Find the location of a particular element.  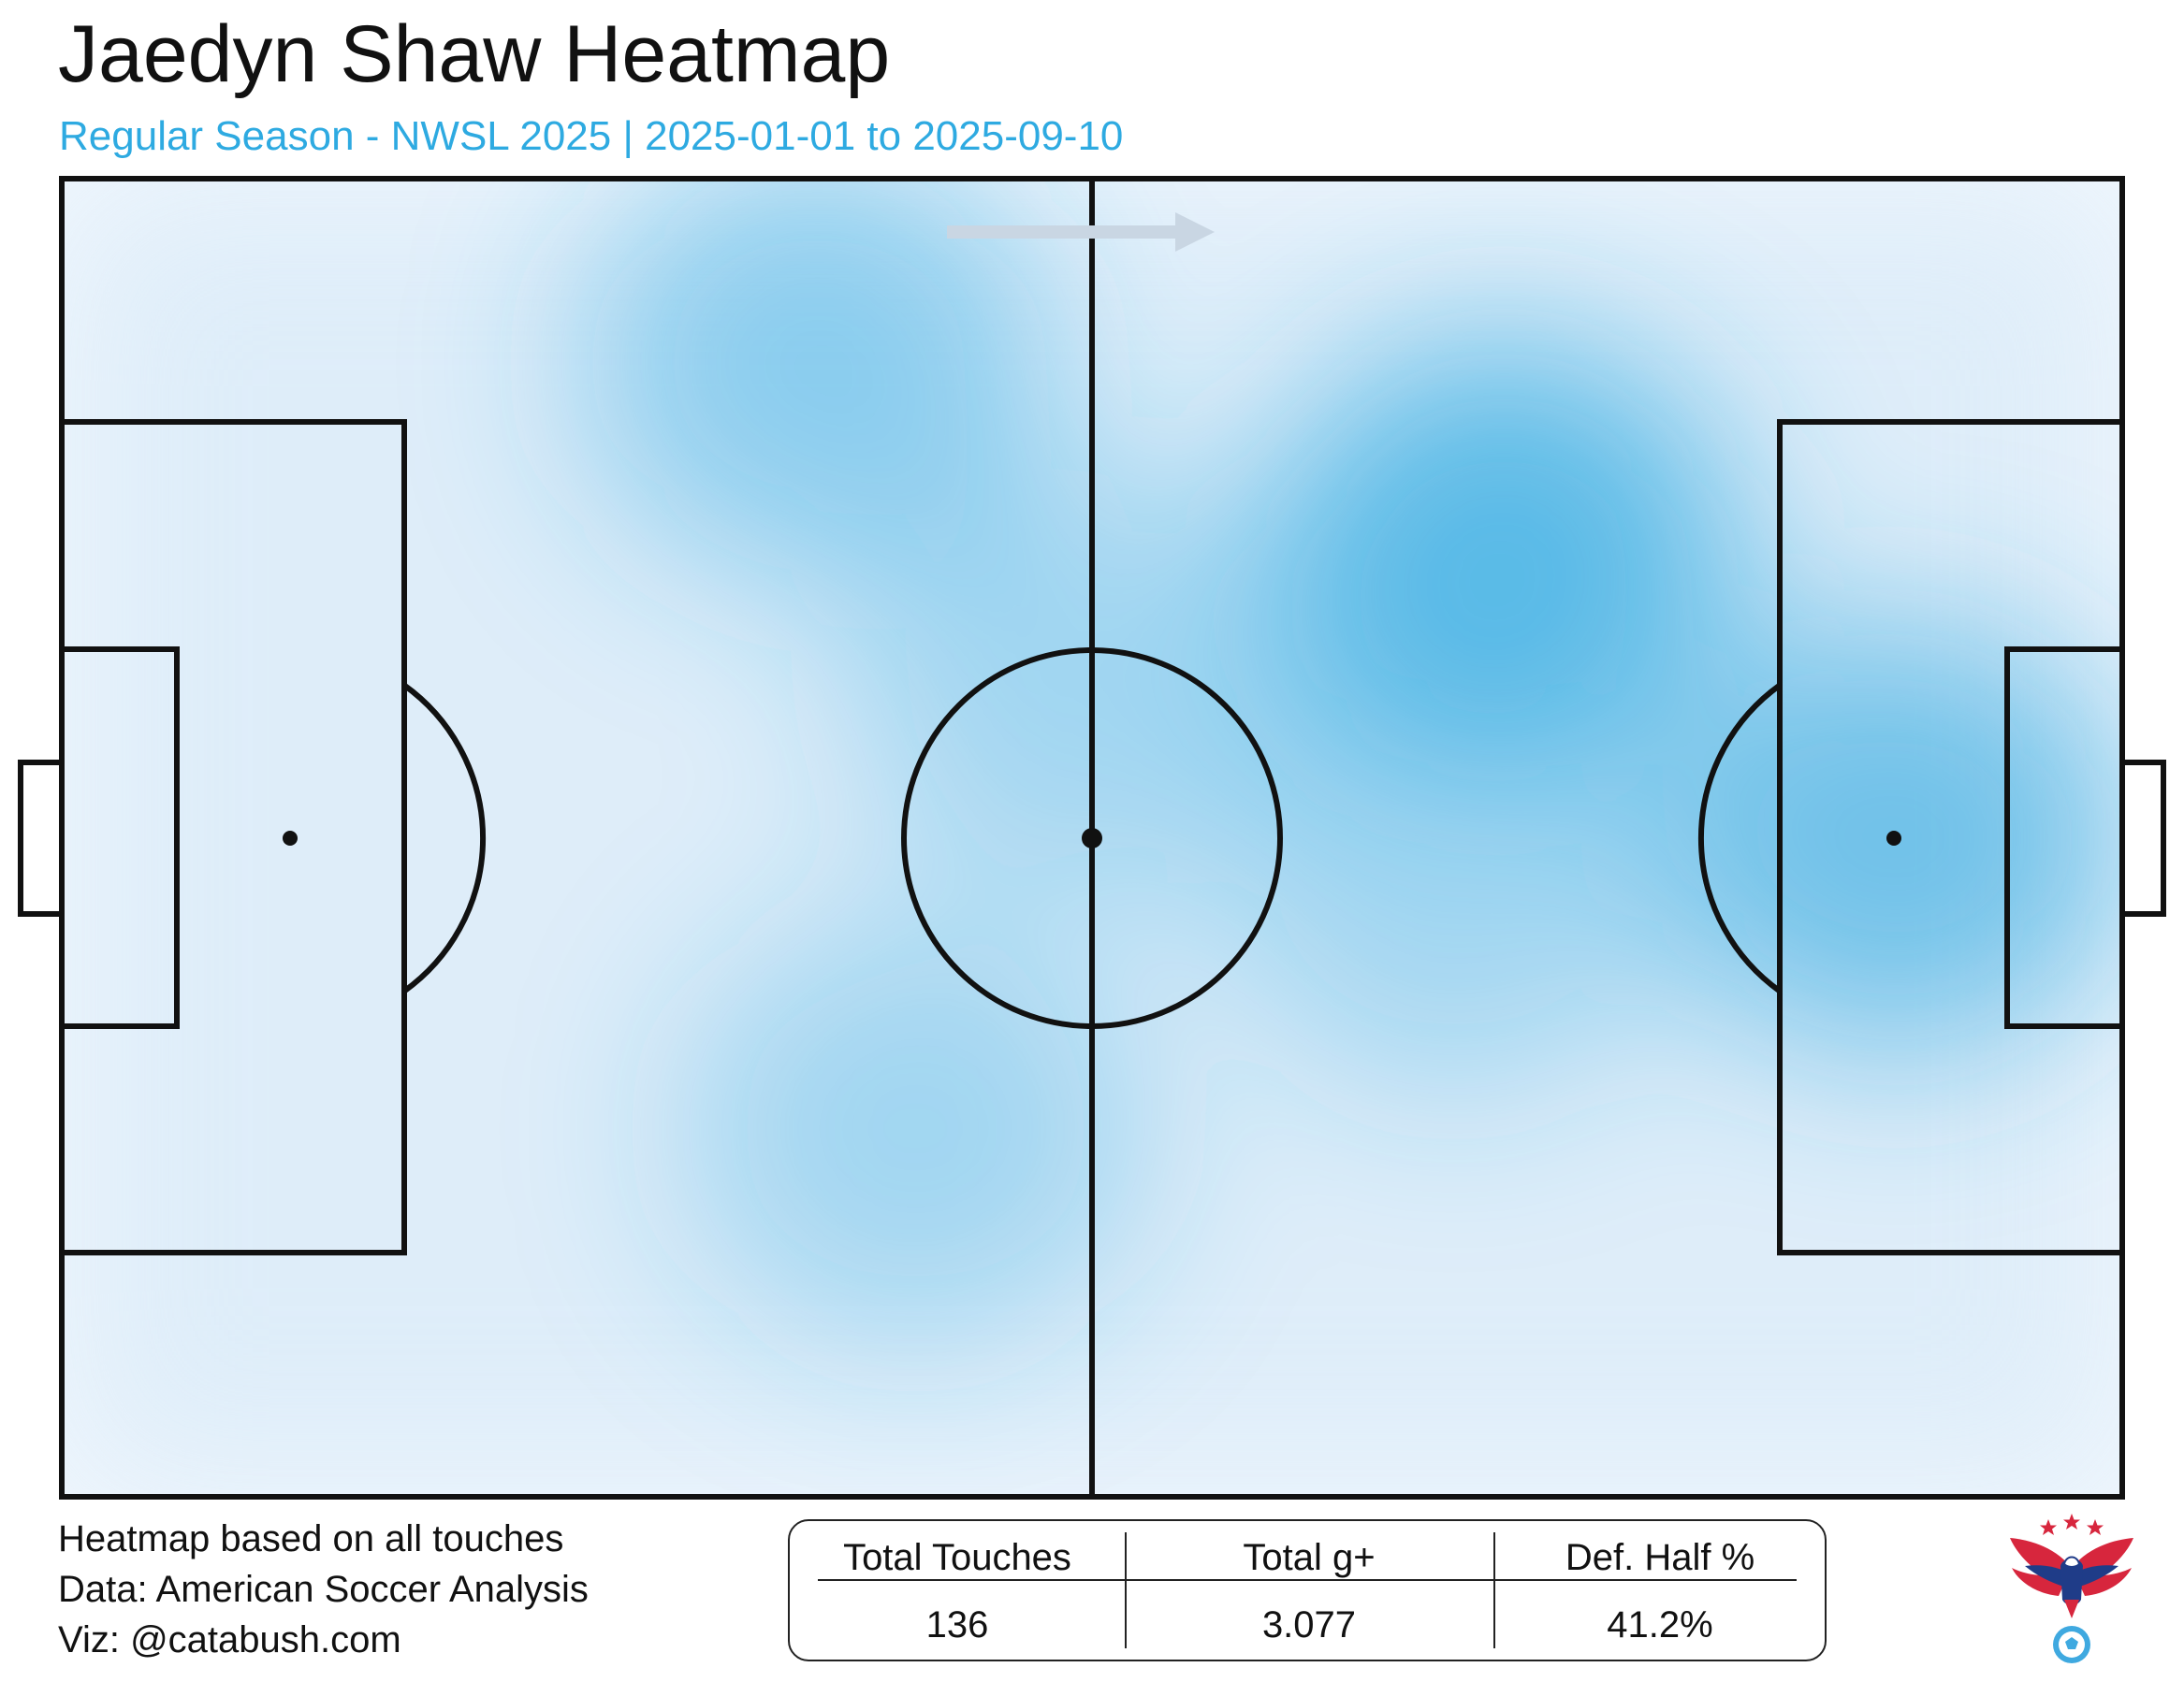

arrow-head-icon is located at coordinates (1195, 232).